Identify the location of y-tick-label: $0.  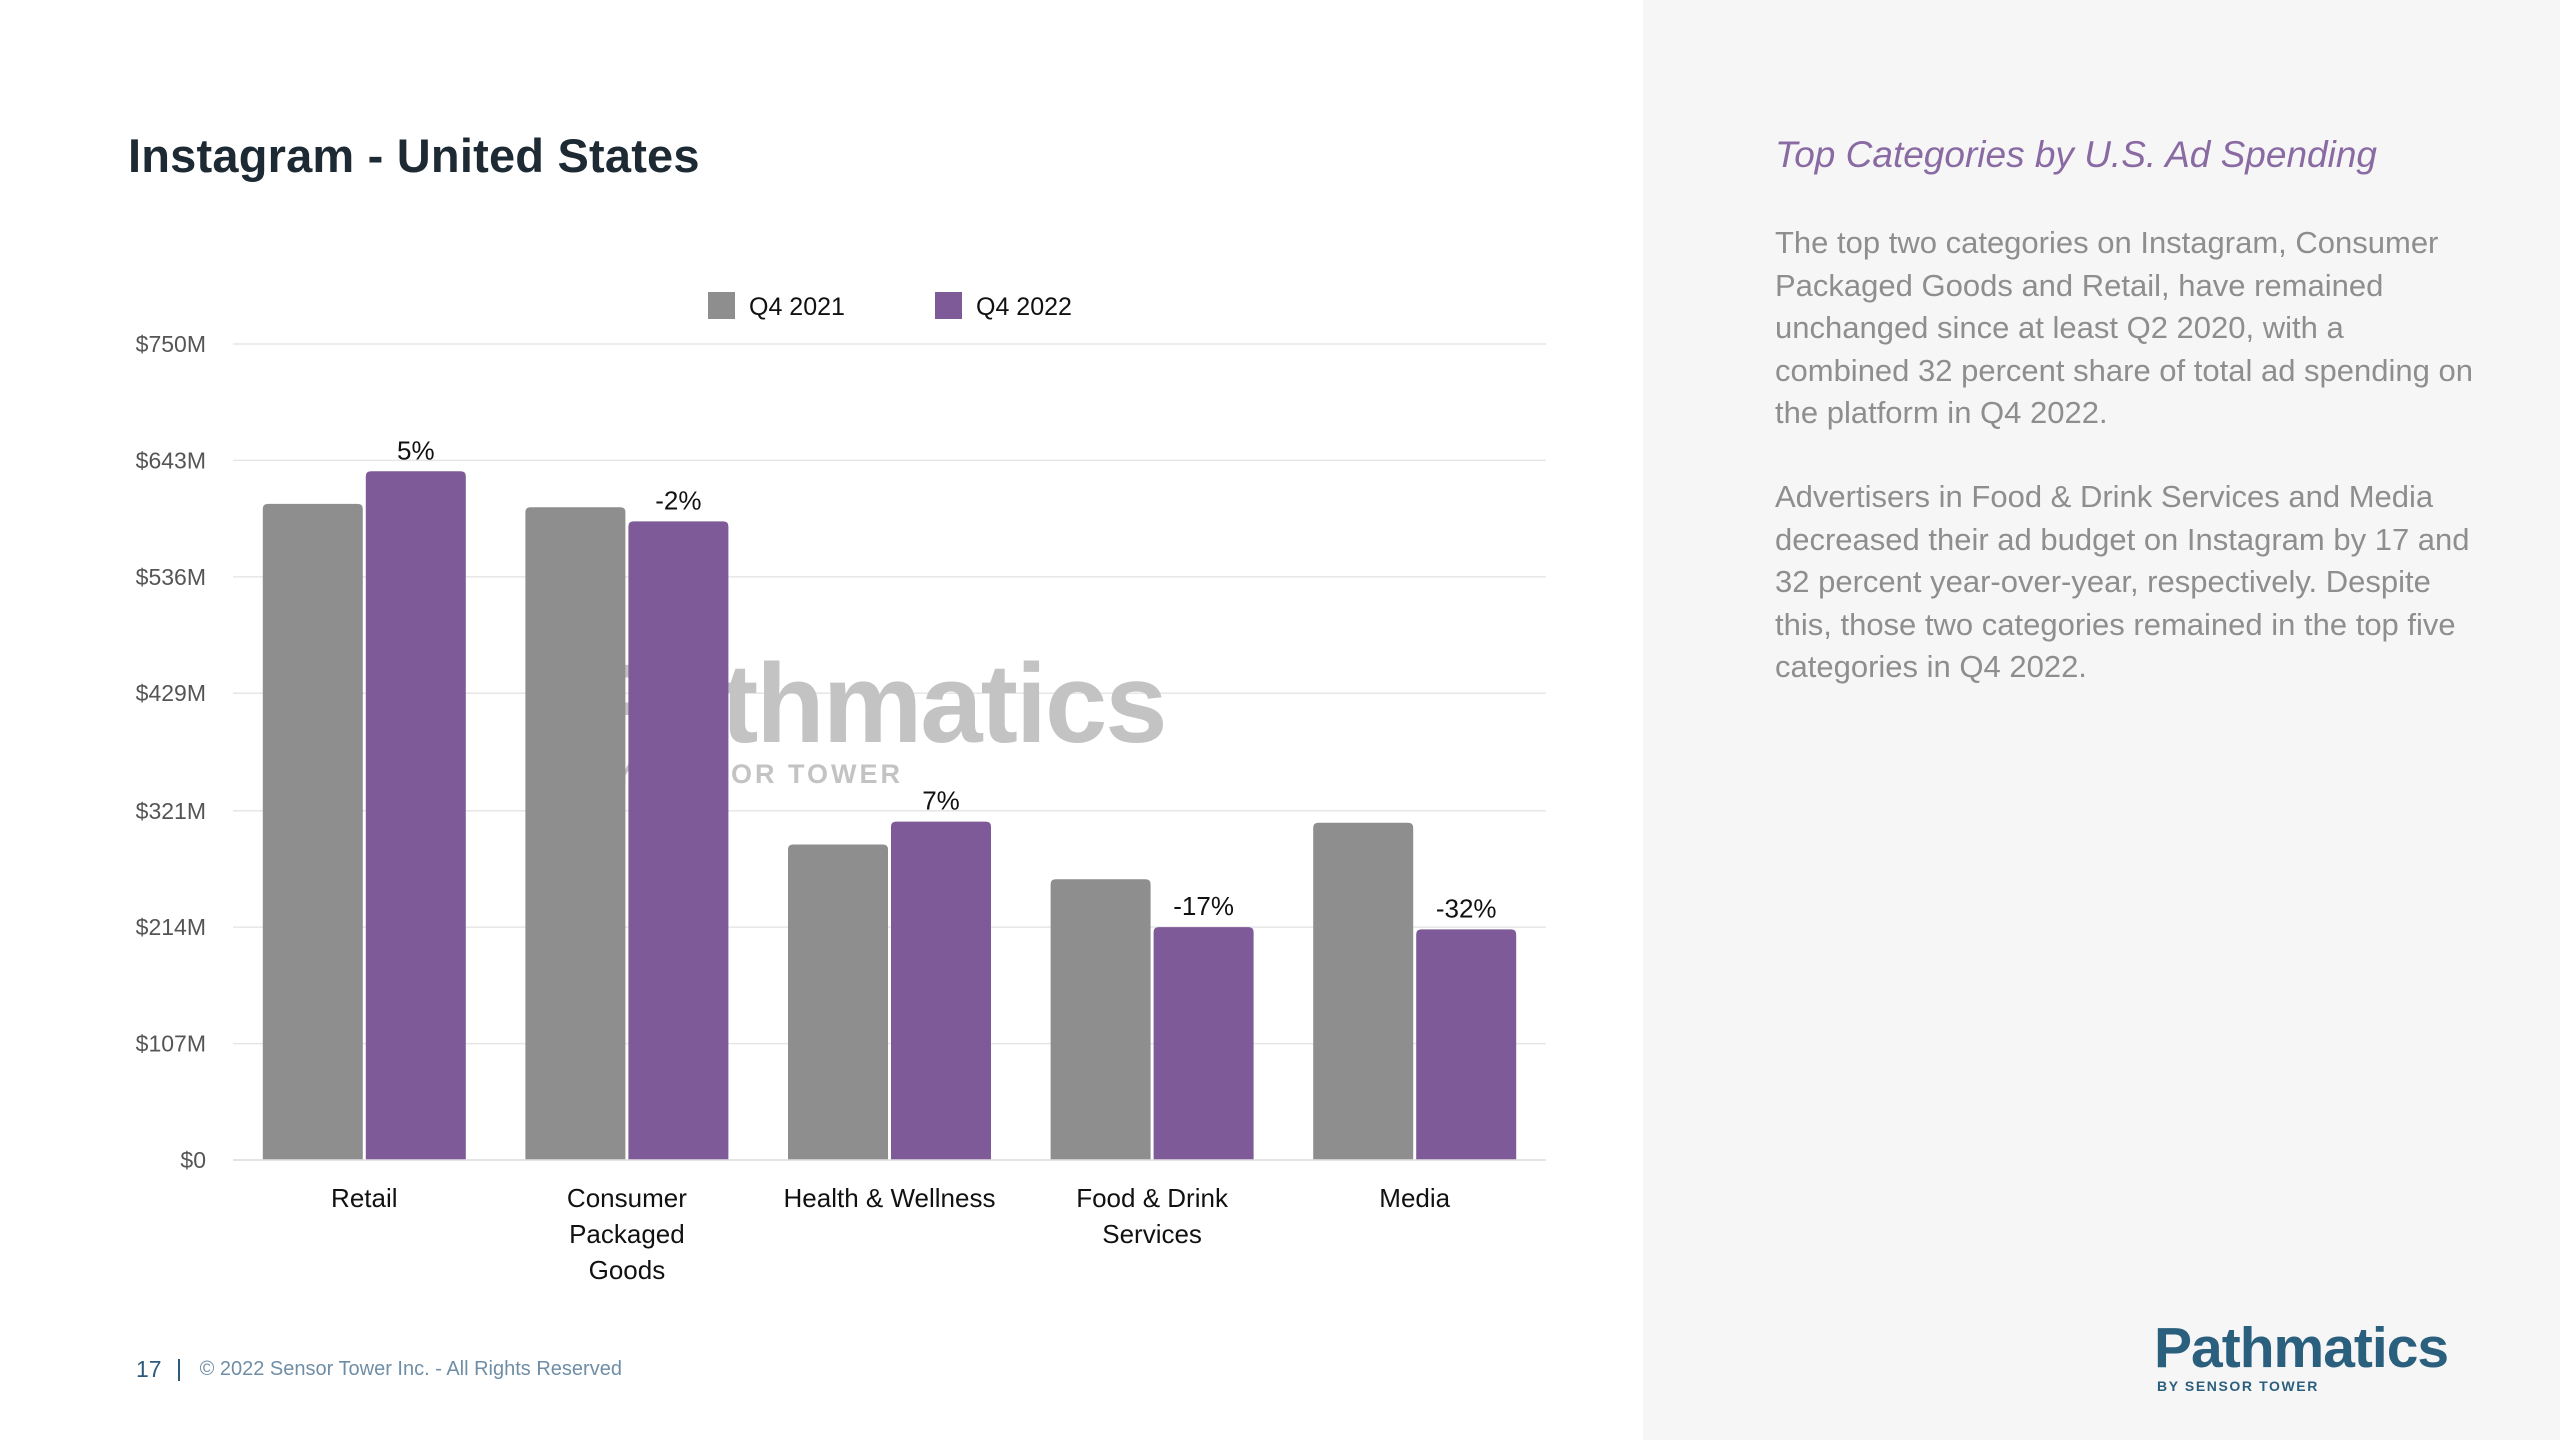
(193, 1160).